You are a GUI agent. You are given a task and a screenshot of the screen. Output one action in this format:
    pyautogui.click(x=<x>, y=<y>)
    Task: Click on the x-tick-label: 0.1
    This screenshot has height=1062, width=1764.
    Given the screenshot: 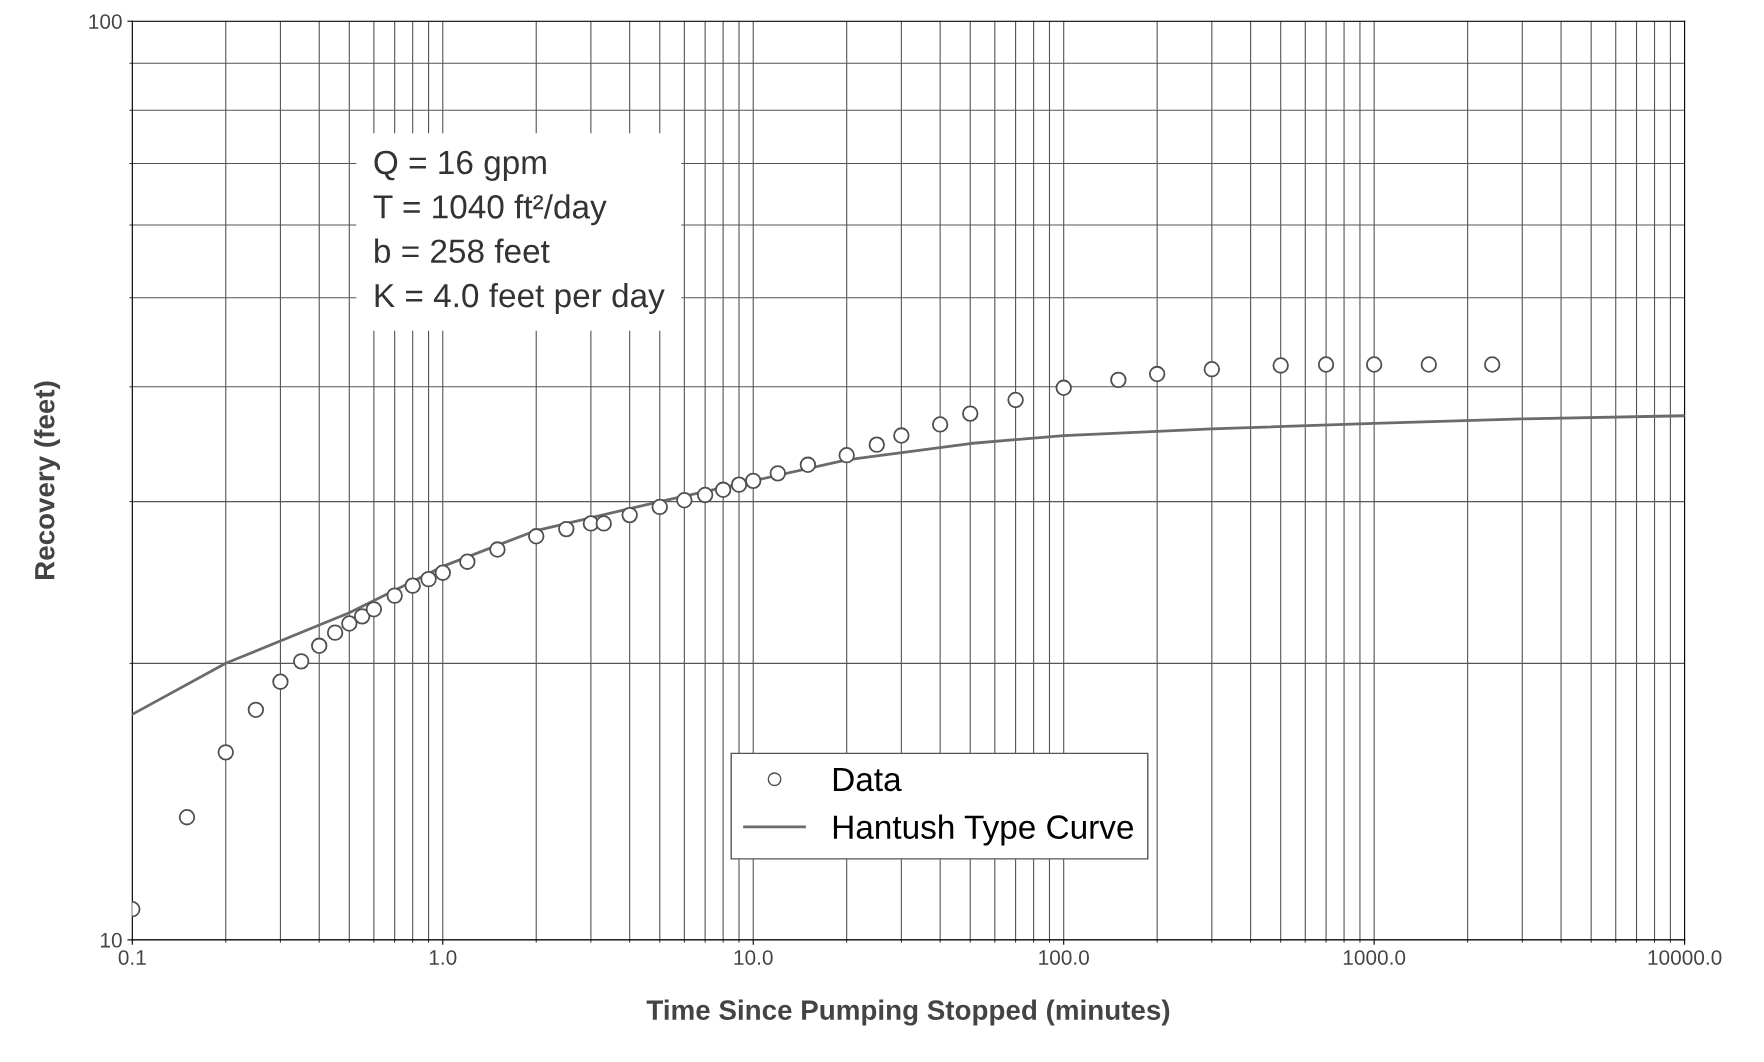 What is the action you would take?
    pyautogui.click(x=132, y=957)
    